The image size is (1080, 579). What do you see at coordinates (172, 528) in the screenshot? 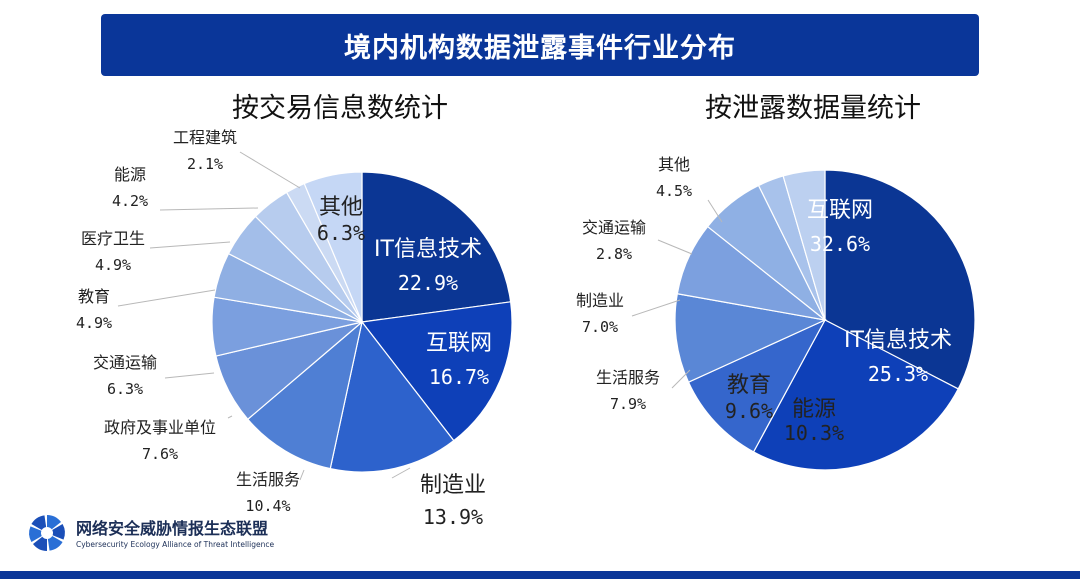
I see `logo-name-cn: 网络安全威胁情报生态联盟` at bounding box center [172, 528].